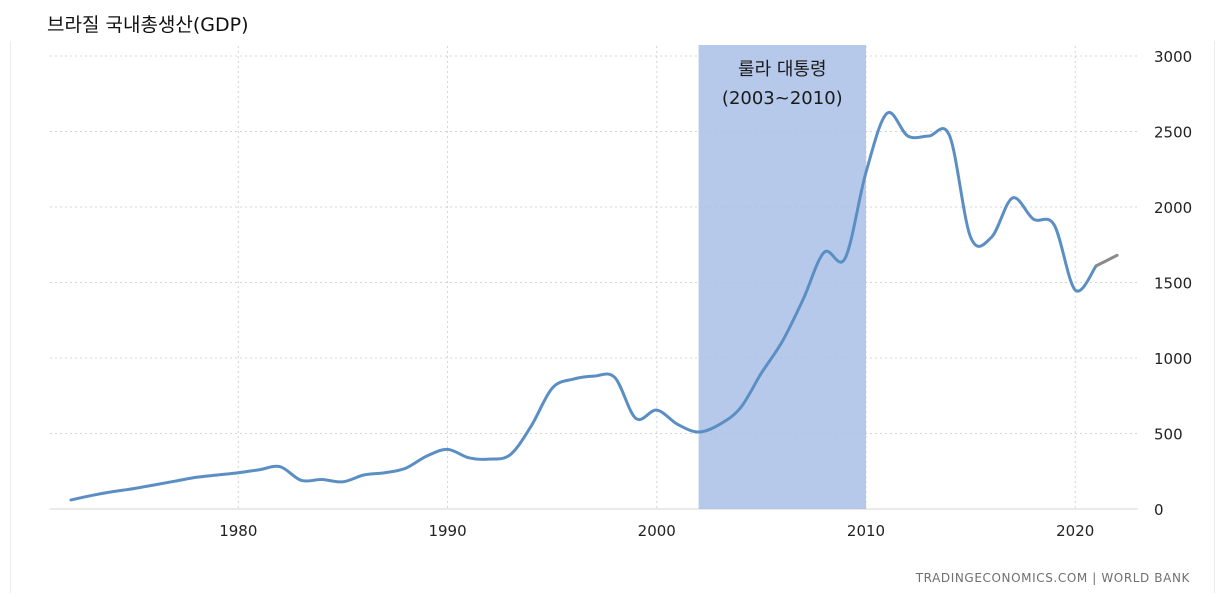 The image size is (1228, 597). I want to click on y-tick-label: 1500, so click(1173, 284).